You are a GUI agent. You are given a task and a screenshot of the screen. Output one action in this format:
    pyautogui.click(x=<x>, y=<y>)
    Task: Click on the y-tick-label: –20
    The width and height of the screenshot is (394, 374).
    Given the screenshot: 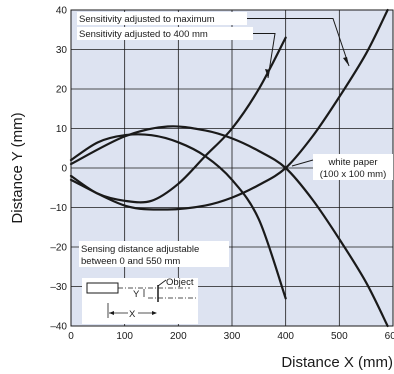 What is the action you would take?
    pyautogui.click(x=58, y=248)
    